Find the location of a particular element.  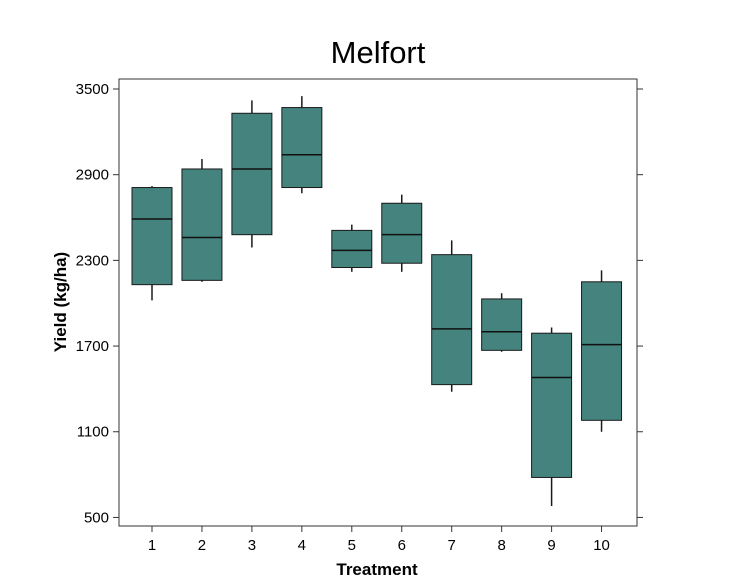

x-tick-label: 6 is located at coordinates (402, 545).